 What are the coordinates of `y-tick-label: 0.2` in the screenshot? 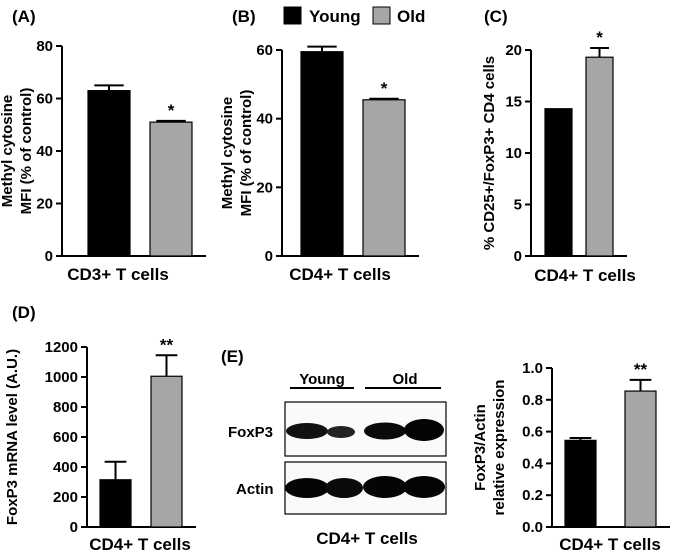 It's located at (532, 495).